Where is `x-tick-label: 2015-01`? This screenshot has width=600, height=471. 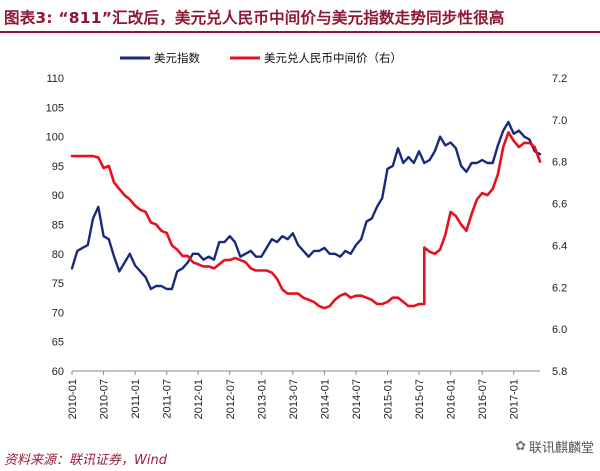
x-tick-label: 2015-01 is located at coordinates (389, 399).